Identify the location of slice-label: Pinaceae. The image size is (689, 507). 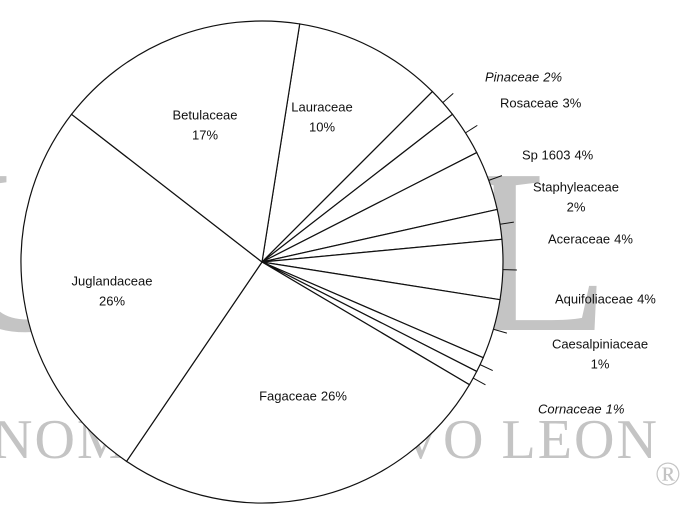
(512, 76).